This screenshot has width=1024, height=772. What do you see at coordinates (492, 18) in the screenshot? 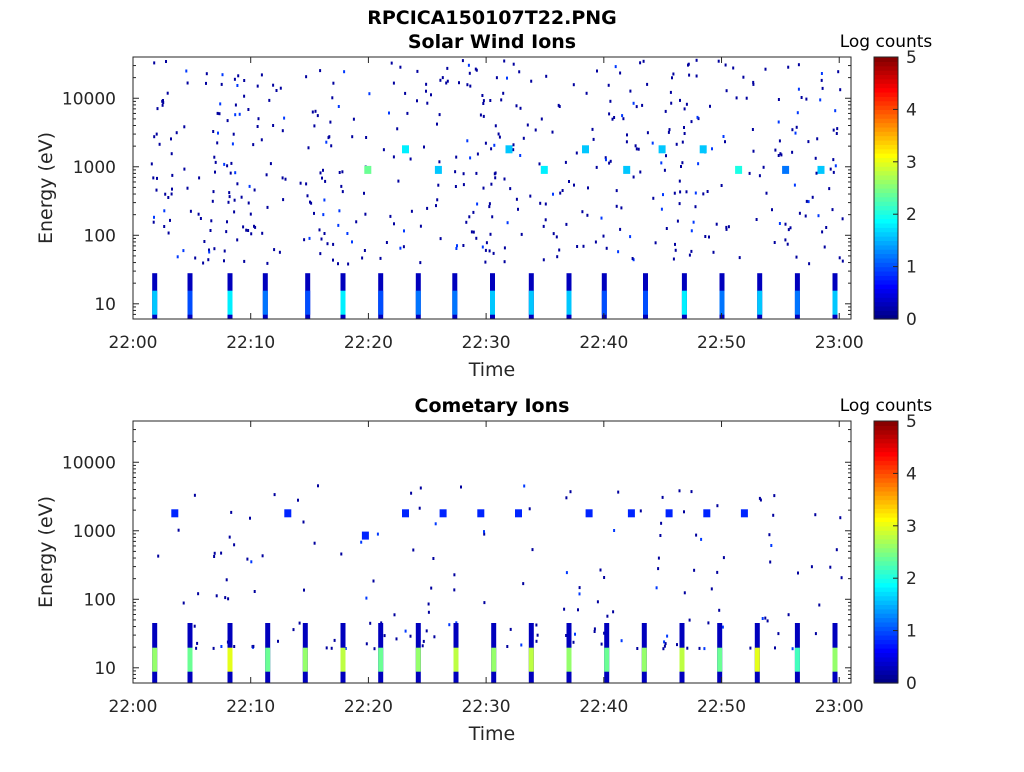
I see `figure-title: RPCICA150107T22.PNG` at bounding box center [492, 18].